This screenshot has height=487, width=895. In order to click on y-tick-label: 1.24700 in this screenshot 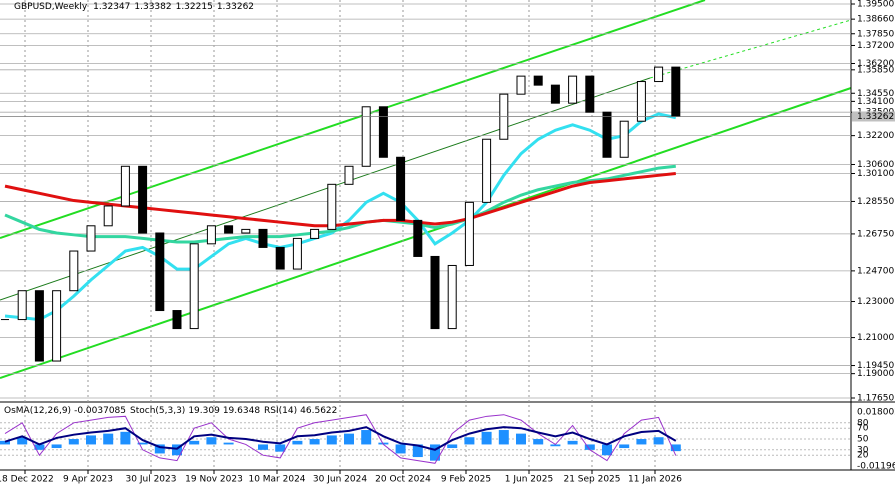, I will do `click(875, 271)`.